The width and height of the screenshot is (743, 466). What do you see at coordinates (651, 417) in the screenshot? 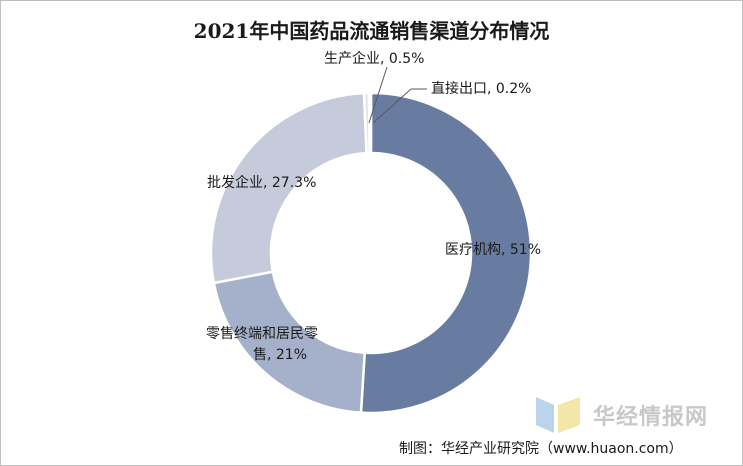
I see `watermark-text: 华经情报网` at bounding box center [651, 417].